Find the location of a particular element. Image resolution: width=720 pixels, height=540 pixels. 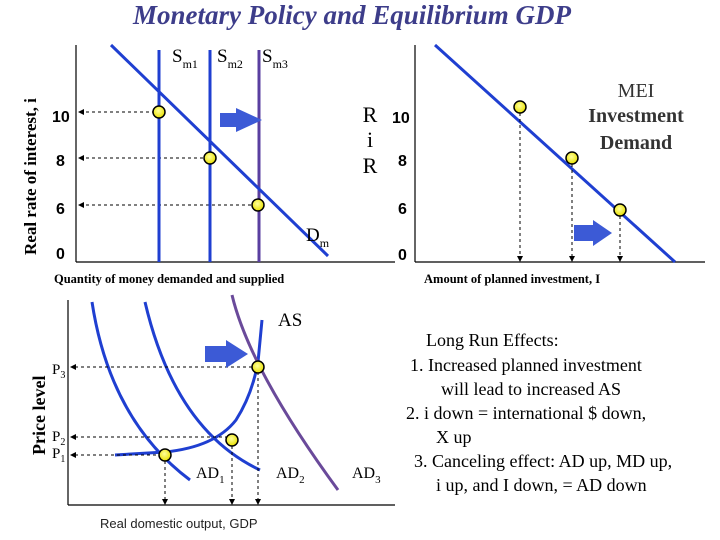

ad-as-y-axis-label: Price level is located at coordinates (39, 415).